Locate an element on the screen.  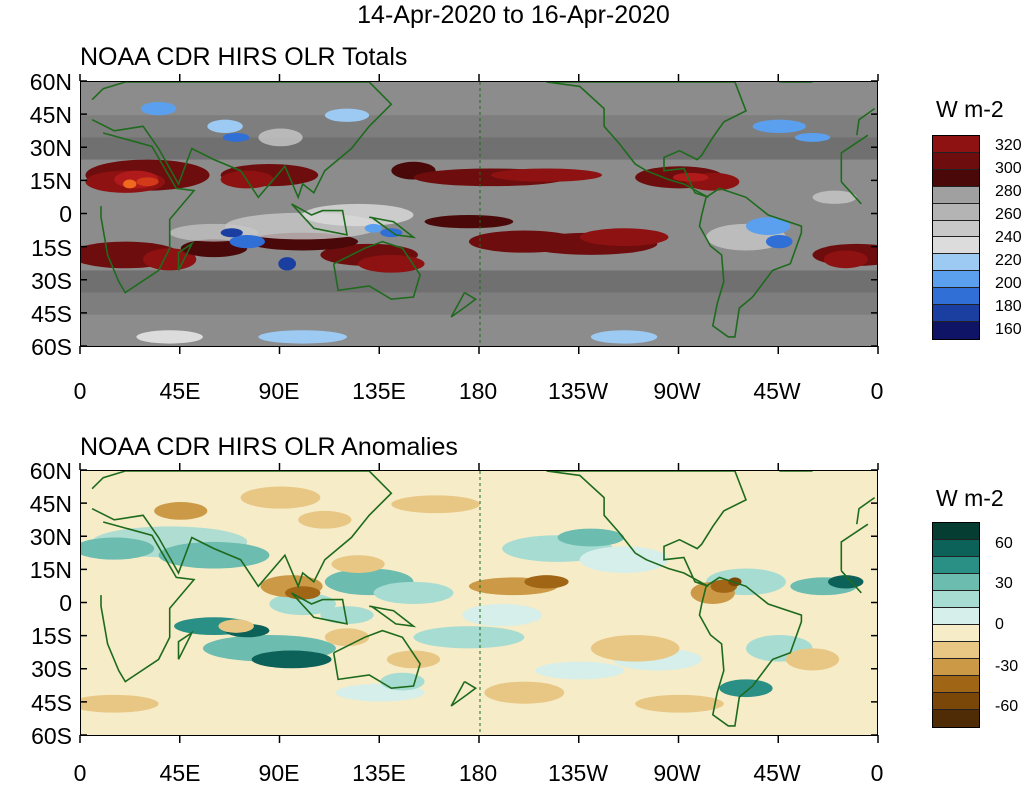
figure-title: 14-Apr-2020 to 16-Apr-2020 is located at coordinates (513, 15).